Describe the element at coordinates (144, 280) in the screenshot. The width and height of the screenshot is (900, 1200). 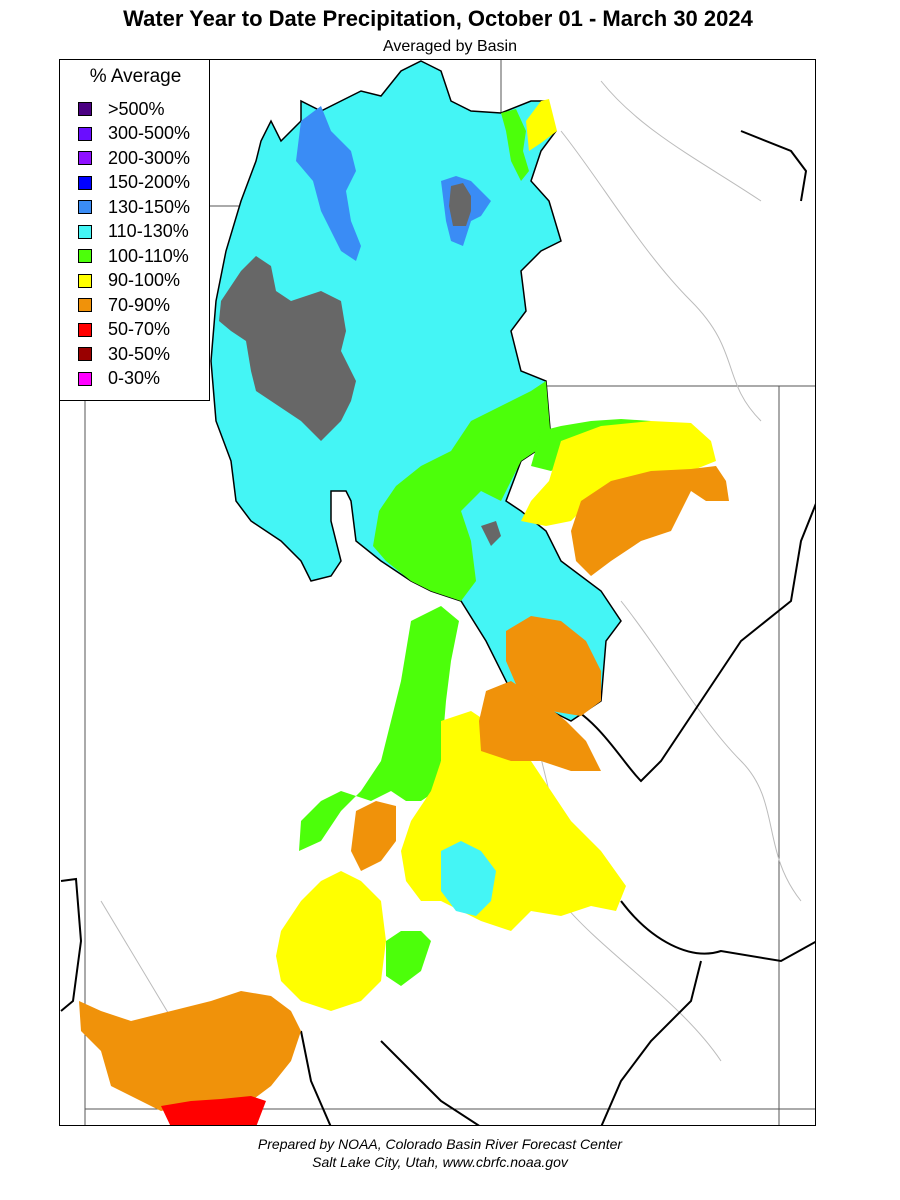
I see `legend-label: 90-100%` at that location.